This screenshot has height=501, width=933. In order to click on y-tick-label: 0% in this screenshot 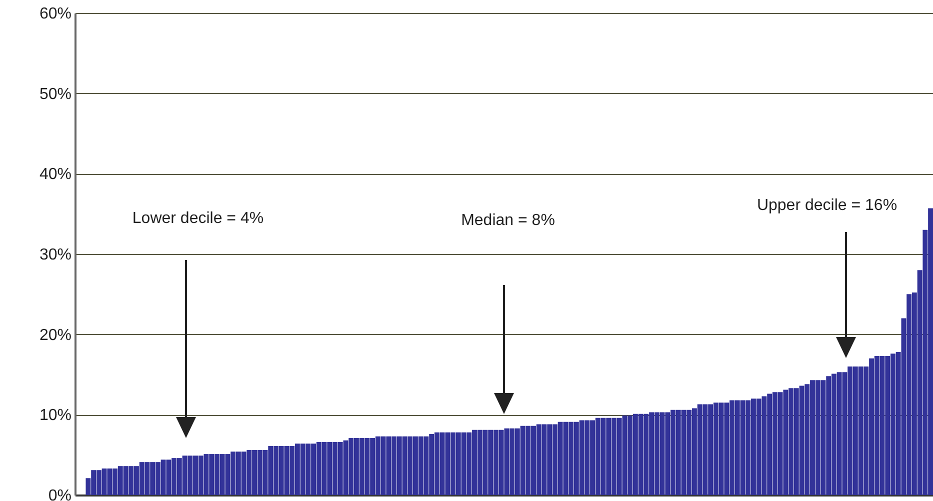, I will do `click(60, 494)`.